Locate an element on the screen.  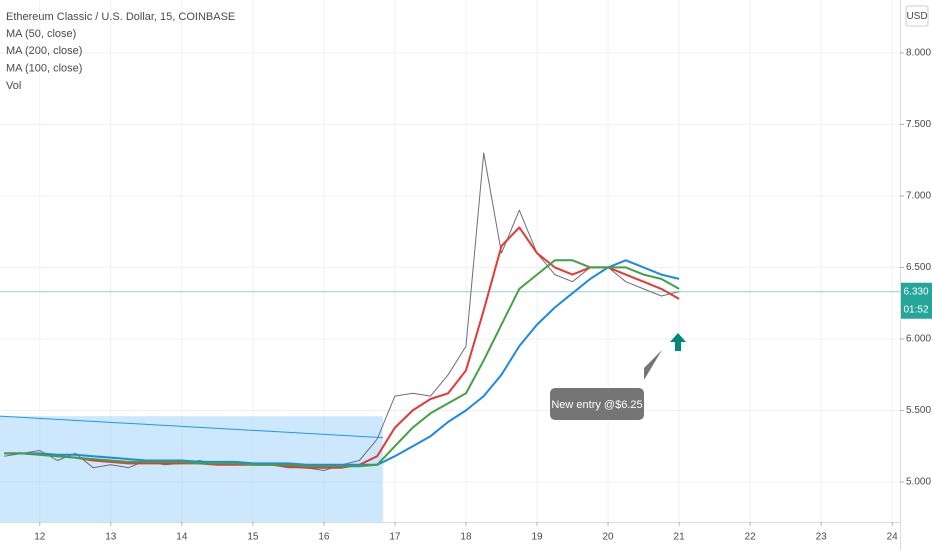
annotation: New entry @$6.25 is located at coordinates (618, 376).